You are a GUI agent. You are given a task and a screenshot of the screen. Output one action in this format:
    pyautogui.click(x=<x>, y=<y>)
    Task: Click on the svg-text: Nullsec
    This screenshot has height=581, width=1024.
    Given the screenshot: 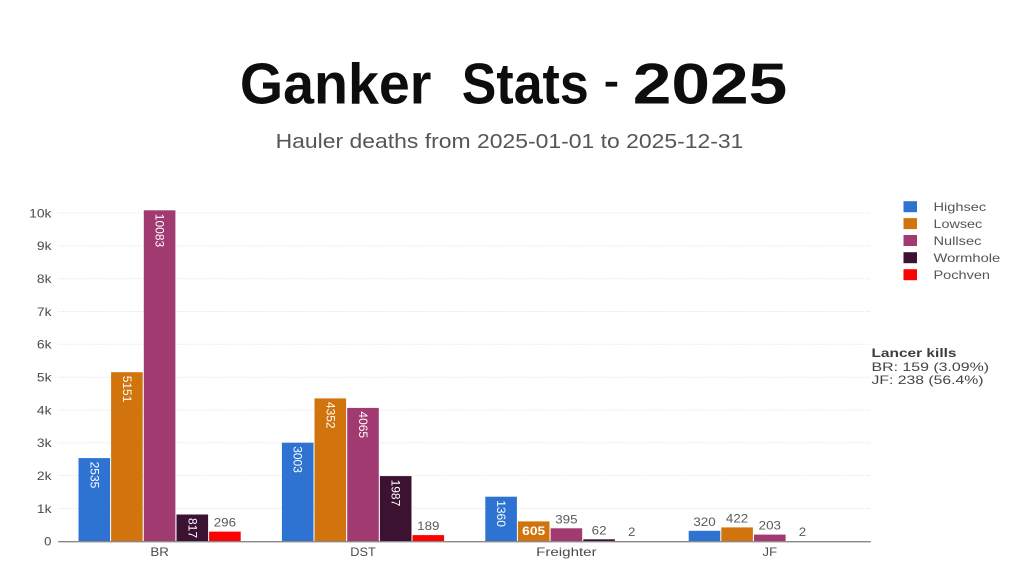 What is the action you would take?
    pyautogui.click(x=958, y=241)
    